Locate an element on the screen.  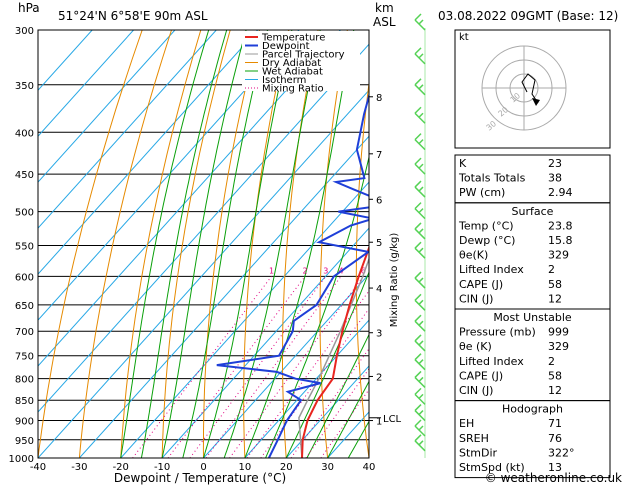
table-row-label: Temp (°C) is located at coordinates (486, 225).